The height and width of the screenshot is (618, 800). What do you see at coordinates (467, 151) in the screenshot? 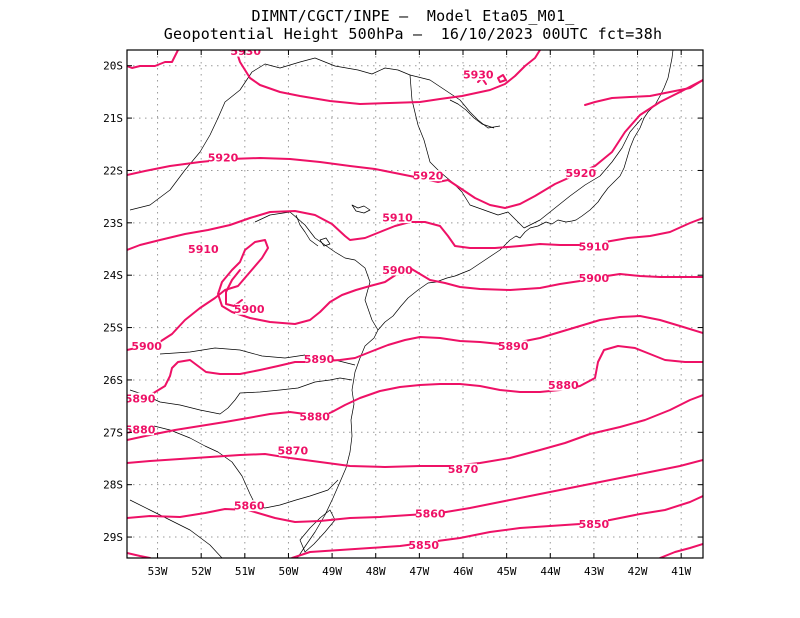
I see `state-border-sp-mg` at bounding box center [467, 151].